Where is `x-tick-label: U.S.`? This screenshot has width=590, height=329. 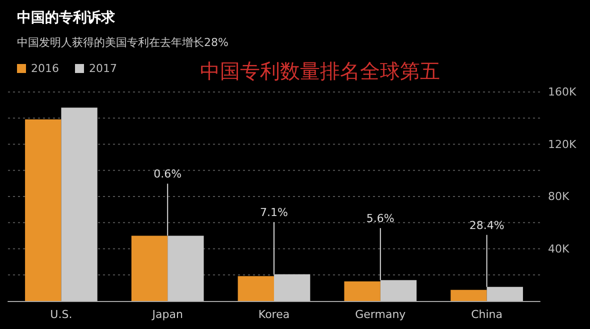 x-tick-label: U.S. is located at coordinates (61, 314).